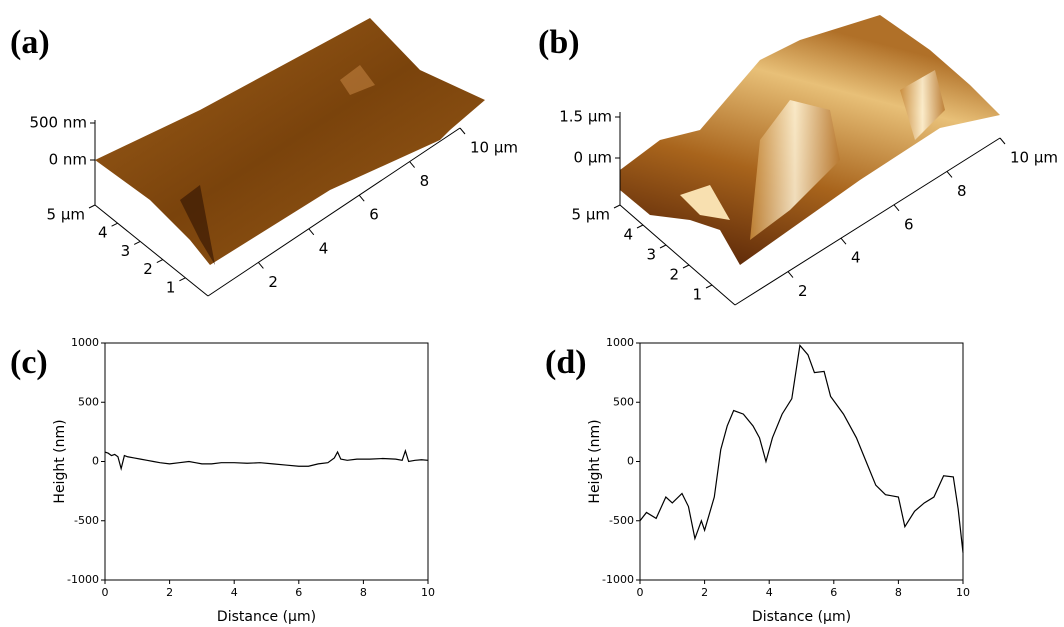 Image resolution: width=1064 pixels, height=627 pixels. Describe the element at coordinates (68, 160) in the screenshot. I see `z-tick-label: 0 nm` at that location.